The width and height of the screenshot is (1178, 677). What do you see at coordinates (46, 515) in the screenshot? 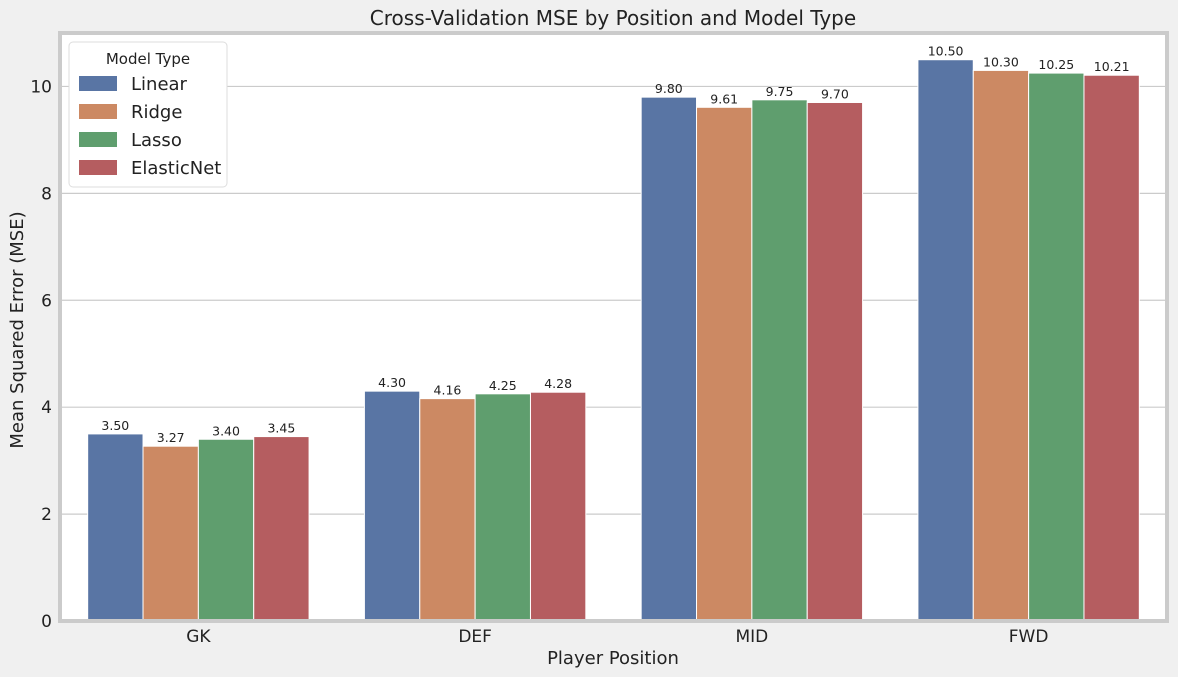
I see `y-tick-label: 2` at bounding box center [46, 515].